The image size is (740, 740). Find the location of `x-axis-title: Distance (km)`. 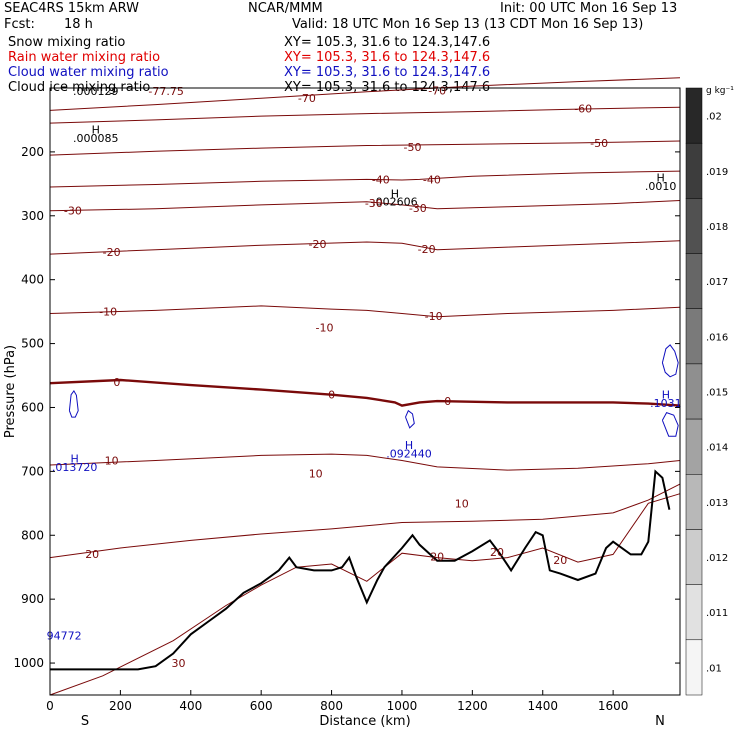

x-axis-title: Distance (km) is located at coordinates (364, 721).